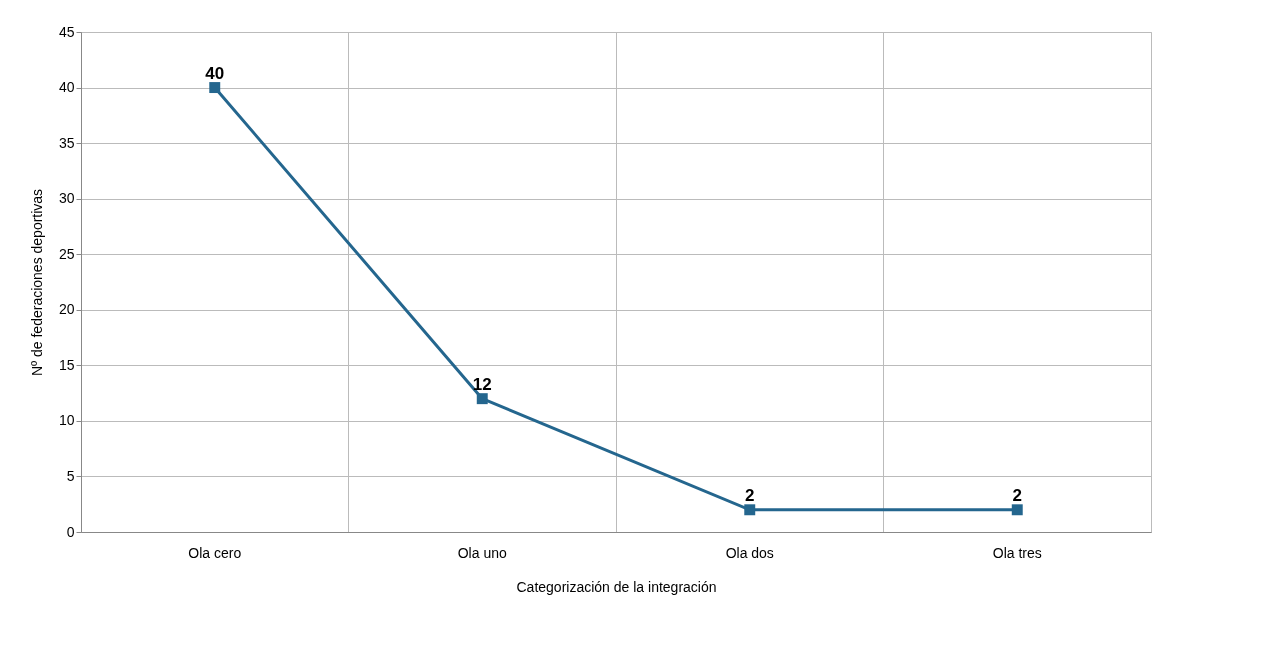 Image resolution: width=1279 pixels, height=672 pixels. I want to click on y-tick-label: 15, so click(66, 364).